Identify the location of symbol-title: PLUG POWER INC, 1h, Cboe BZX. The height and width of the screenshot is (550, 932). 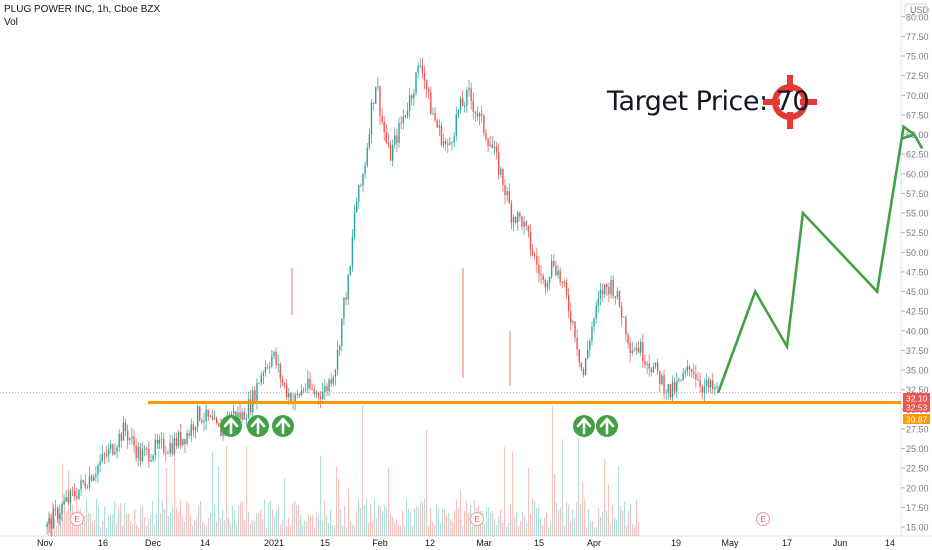
(82, 9).